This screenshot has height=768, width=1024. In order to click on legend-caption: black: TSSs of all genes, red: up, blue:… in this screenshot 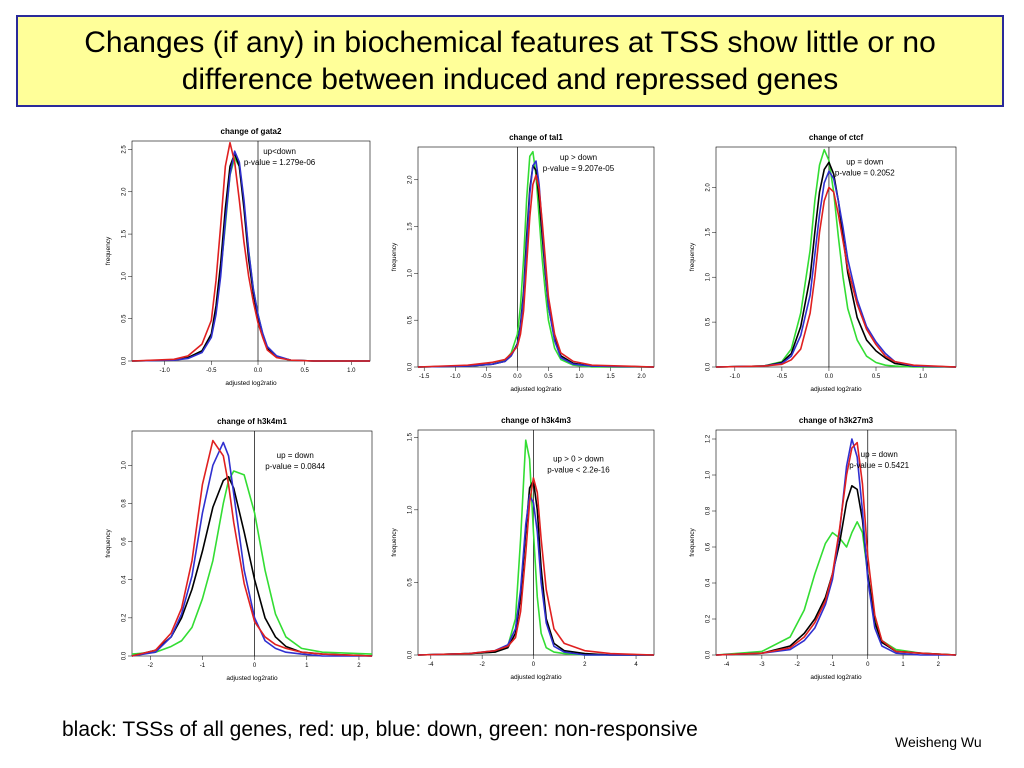, I will do `click(380, 729)`.